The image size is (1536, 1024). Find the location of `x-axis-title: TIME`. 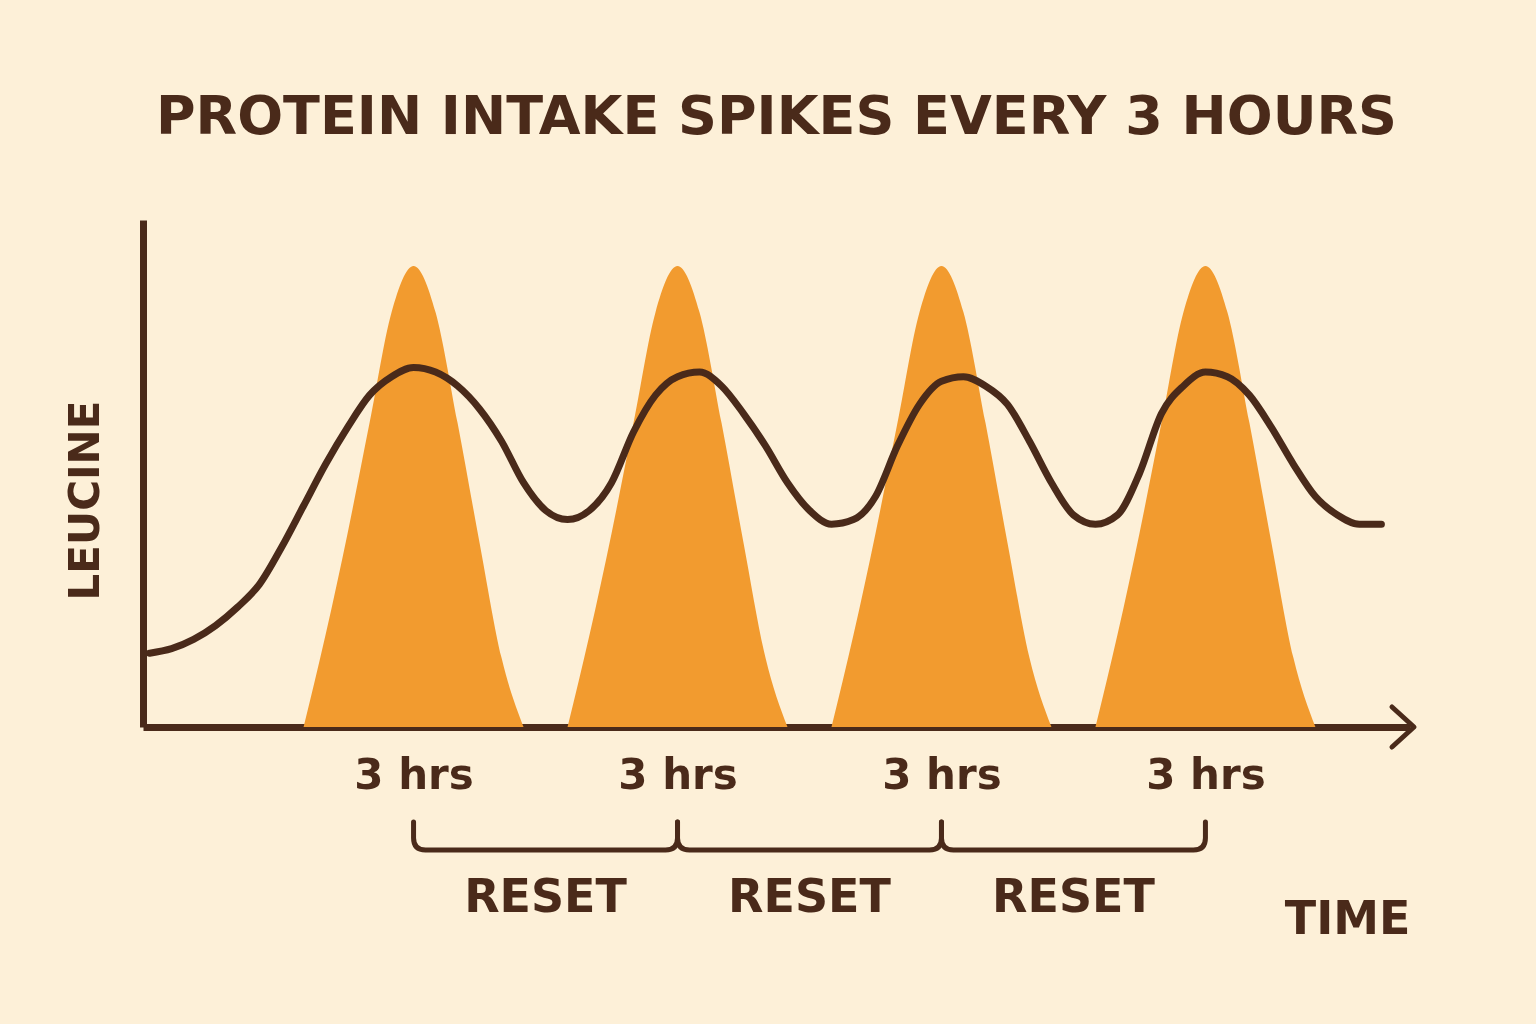

x-axis-title: TIME is located at coordinates (1347, 917).